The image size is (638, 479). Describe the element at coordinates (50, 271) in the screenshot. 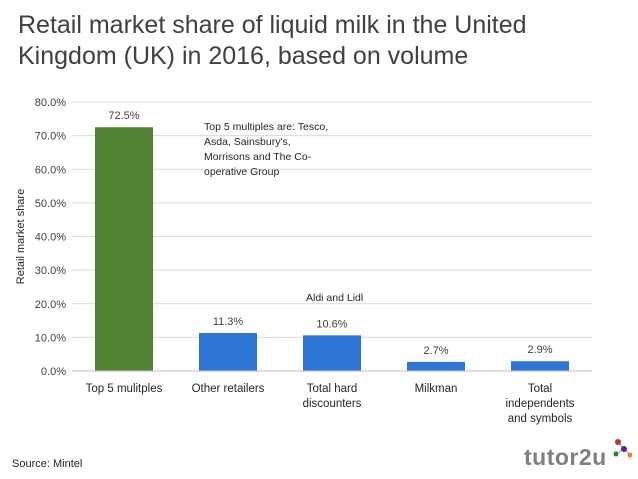

I see `y-tick-label: 30.0%` at that location.